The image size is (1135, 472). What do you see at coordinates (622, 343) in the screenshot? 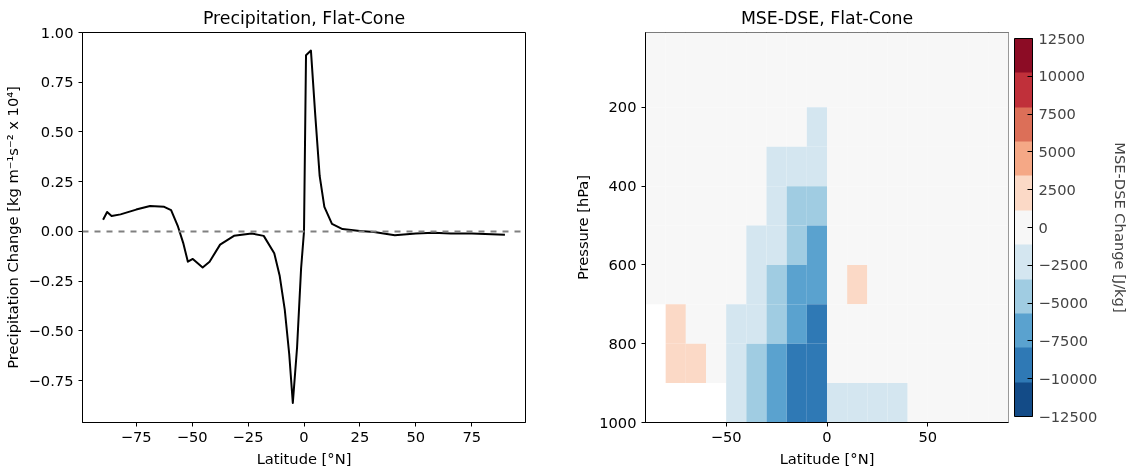
I see `y-tick-label: 800` at bounding box center [622, 343].